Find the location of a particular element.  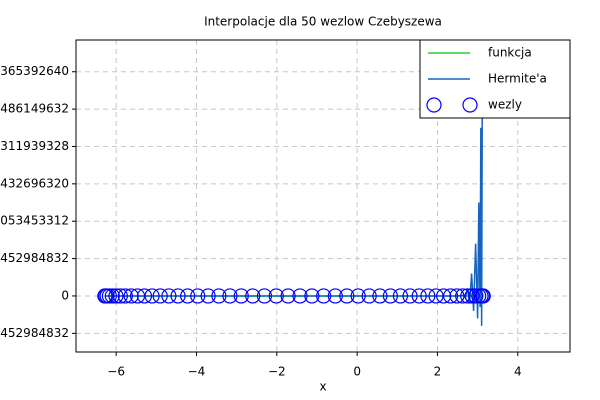

x-tick-label: 2 is located at coordinates (438, 372).